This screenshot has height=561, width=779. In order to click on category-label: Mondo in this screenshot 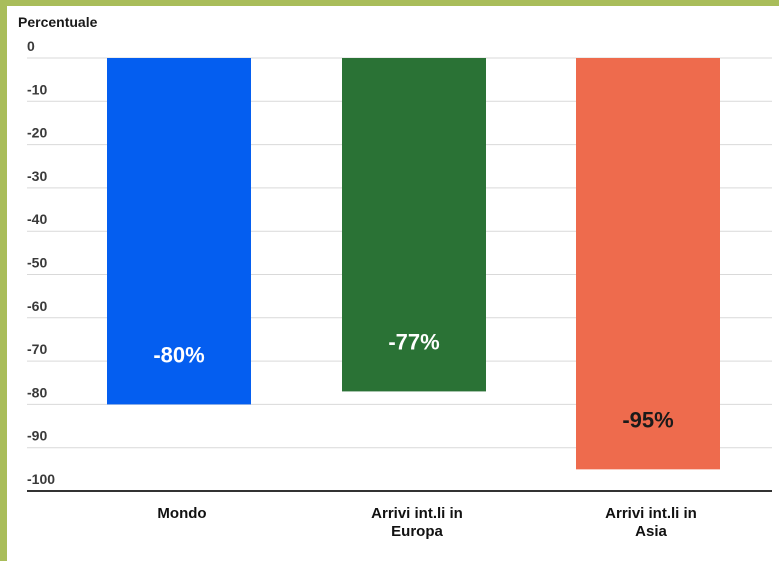, I will do `click(181, 513)`.